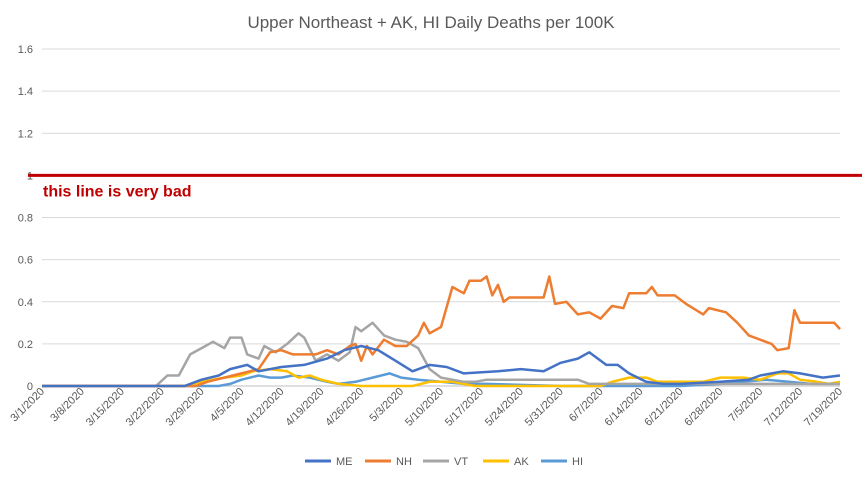 The width and height of the screenshot is (862, 480). Describe the element at coordinates (444, 462) in the screenshot. I see `legend: ME NH VT AK HI` at that location.